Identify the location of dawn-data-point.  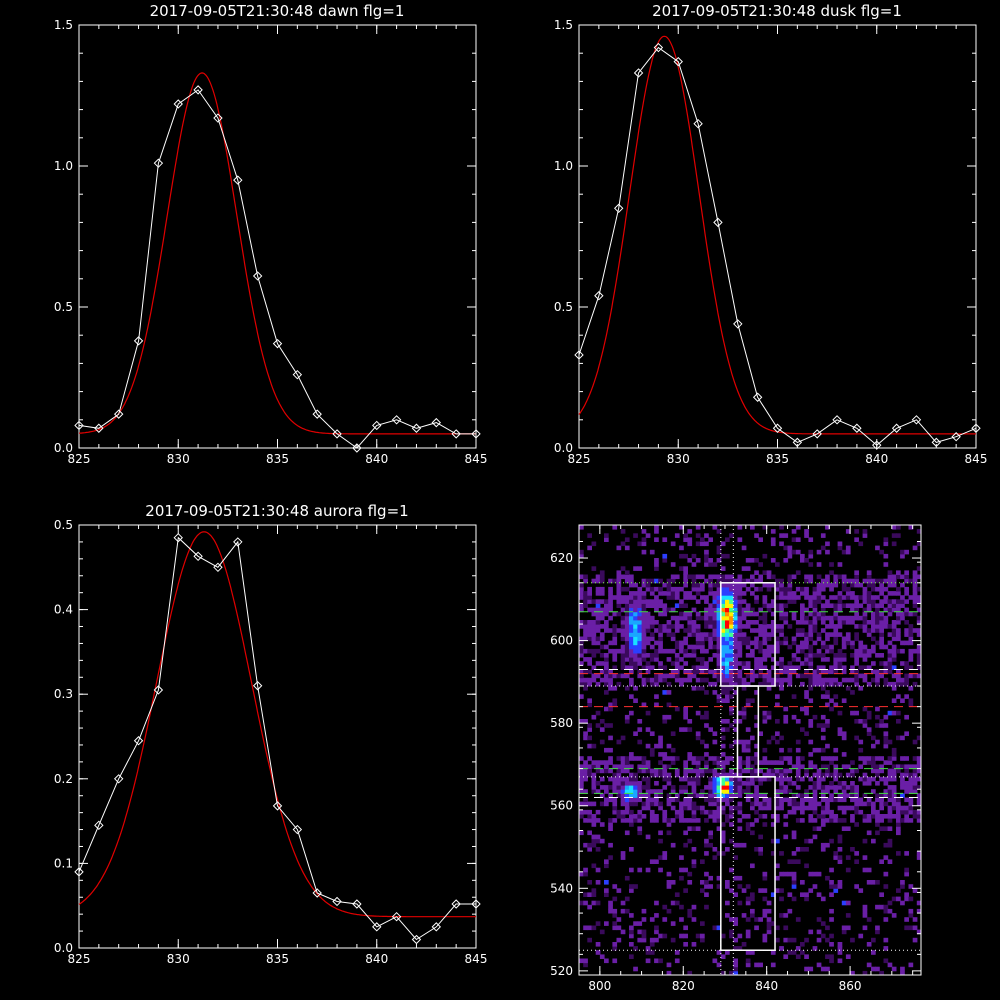
(218, 118).